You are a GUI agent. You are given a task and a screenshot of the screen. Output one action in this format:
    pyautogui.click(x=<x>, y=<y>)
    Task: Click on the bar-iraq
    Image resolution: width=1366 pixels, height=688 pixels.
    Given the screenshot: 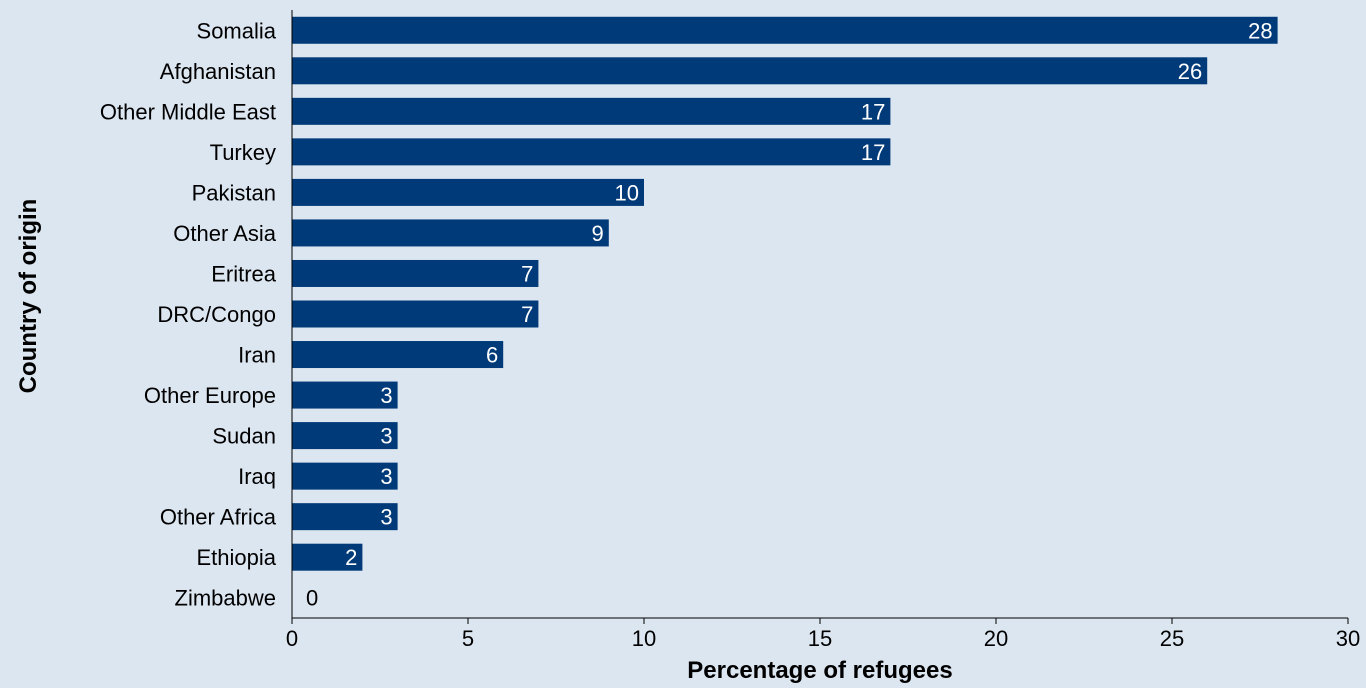 What is the action you would take?
    pyautogui.click(x=345, y=476)
    